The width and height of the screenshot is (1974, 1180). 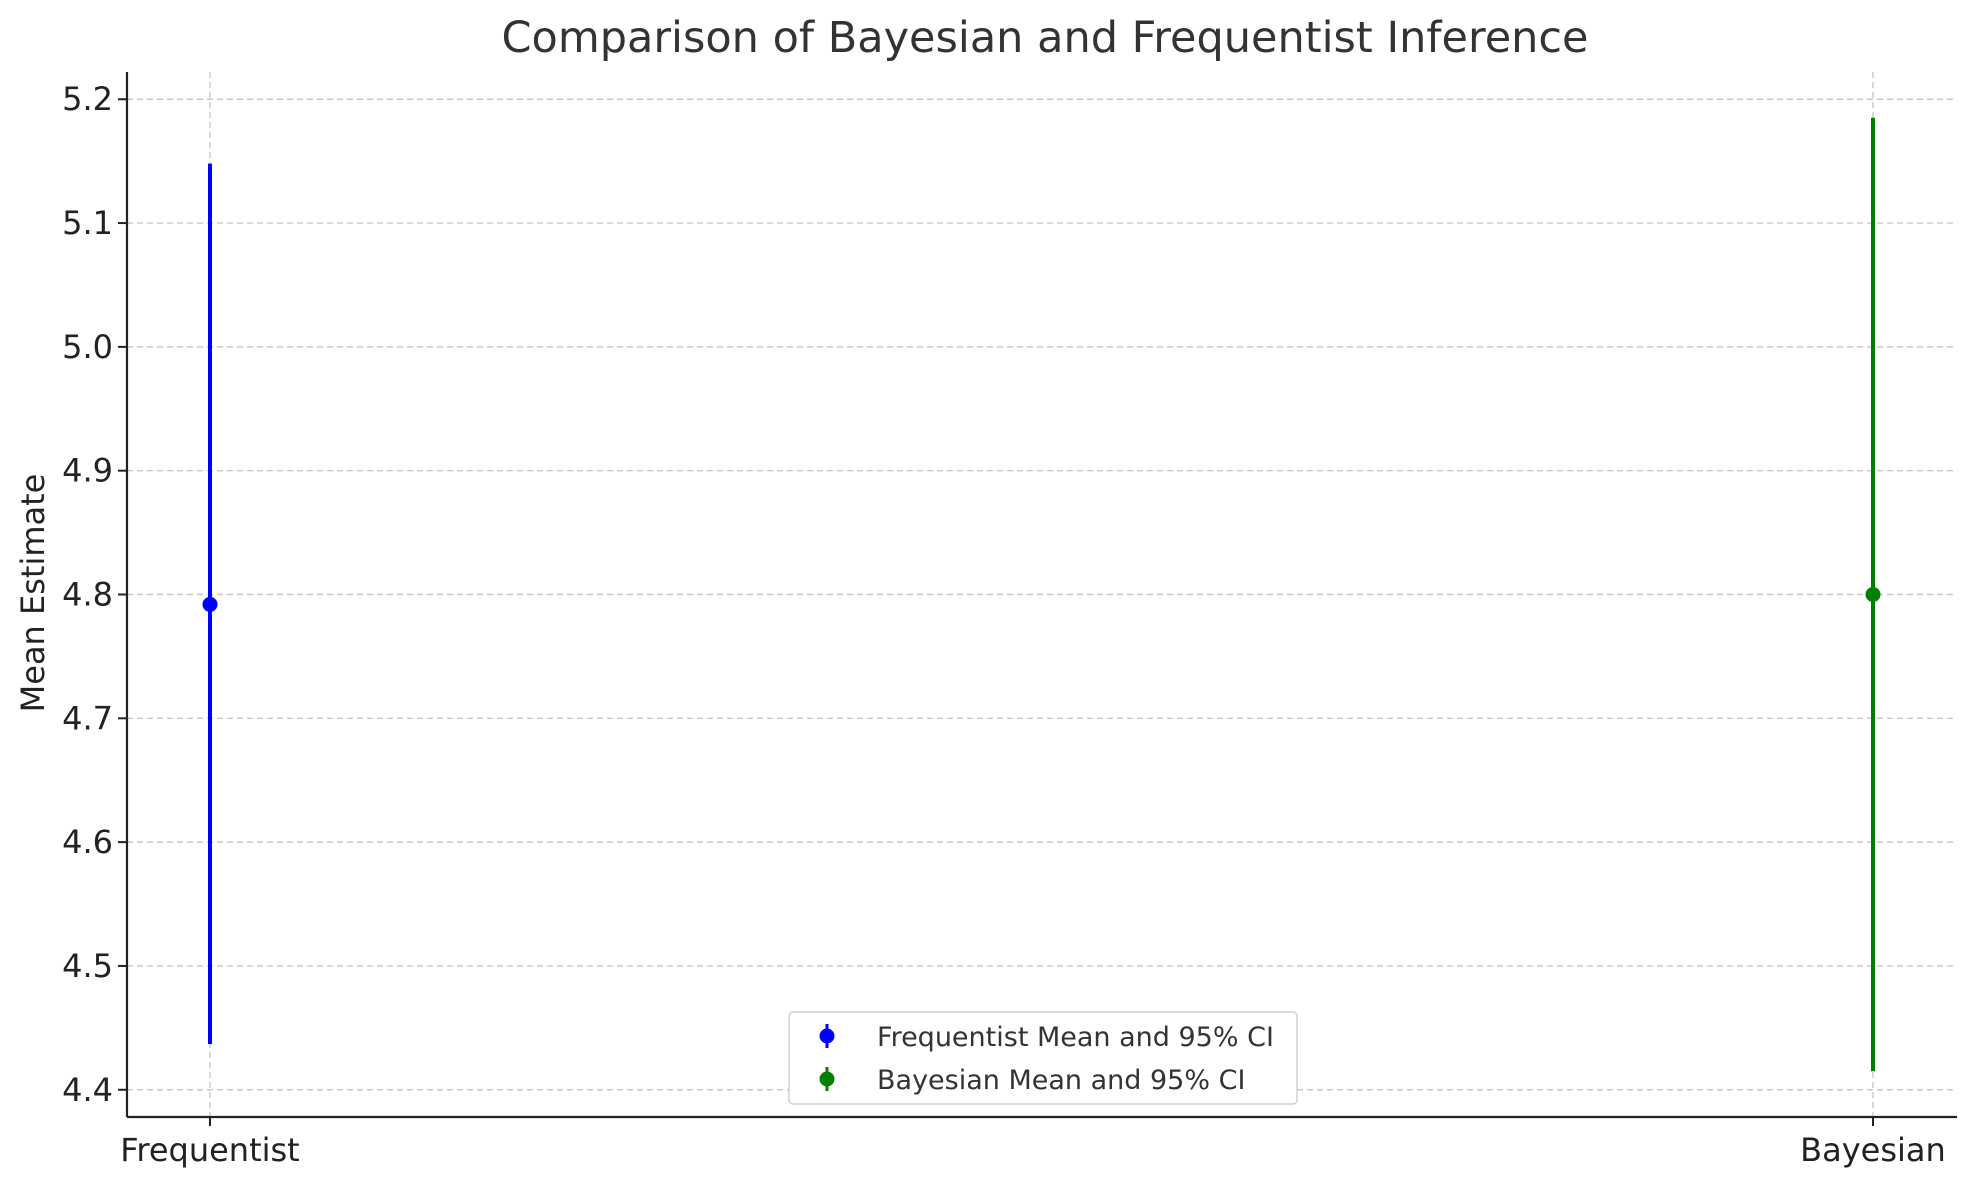 I want to click on y-tick-label: 5.1, so click(x=87, y=223).